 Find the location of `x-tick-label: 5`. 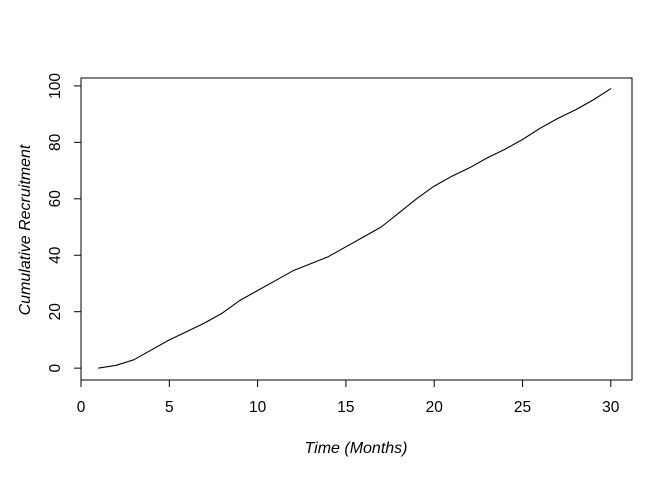

x-tick-label: 5 is located at coordinates (169, 407).